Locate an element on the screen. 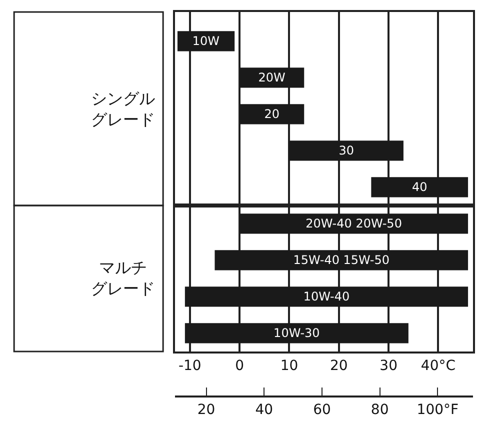  category-label: 40 is located at coordinates (420, 187).